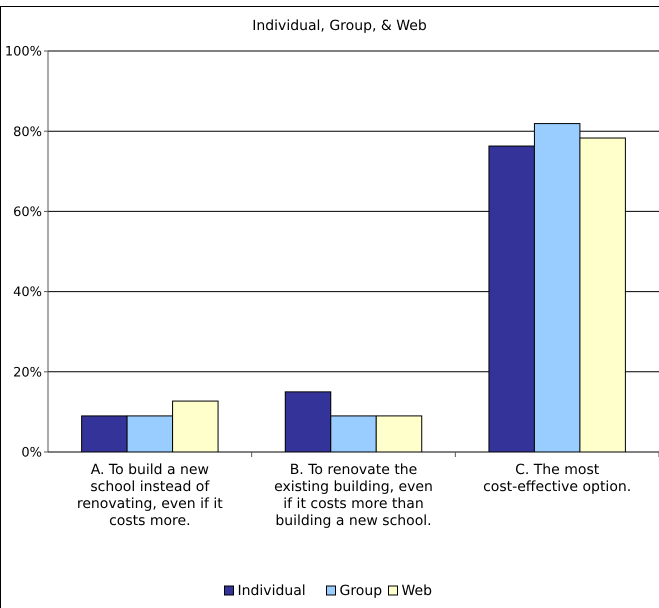  I want to click on legend-label: Individual, so click(272, 591).